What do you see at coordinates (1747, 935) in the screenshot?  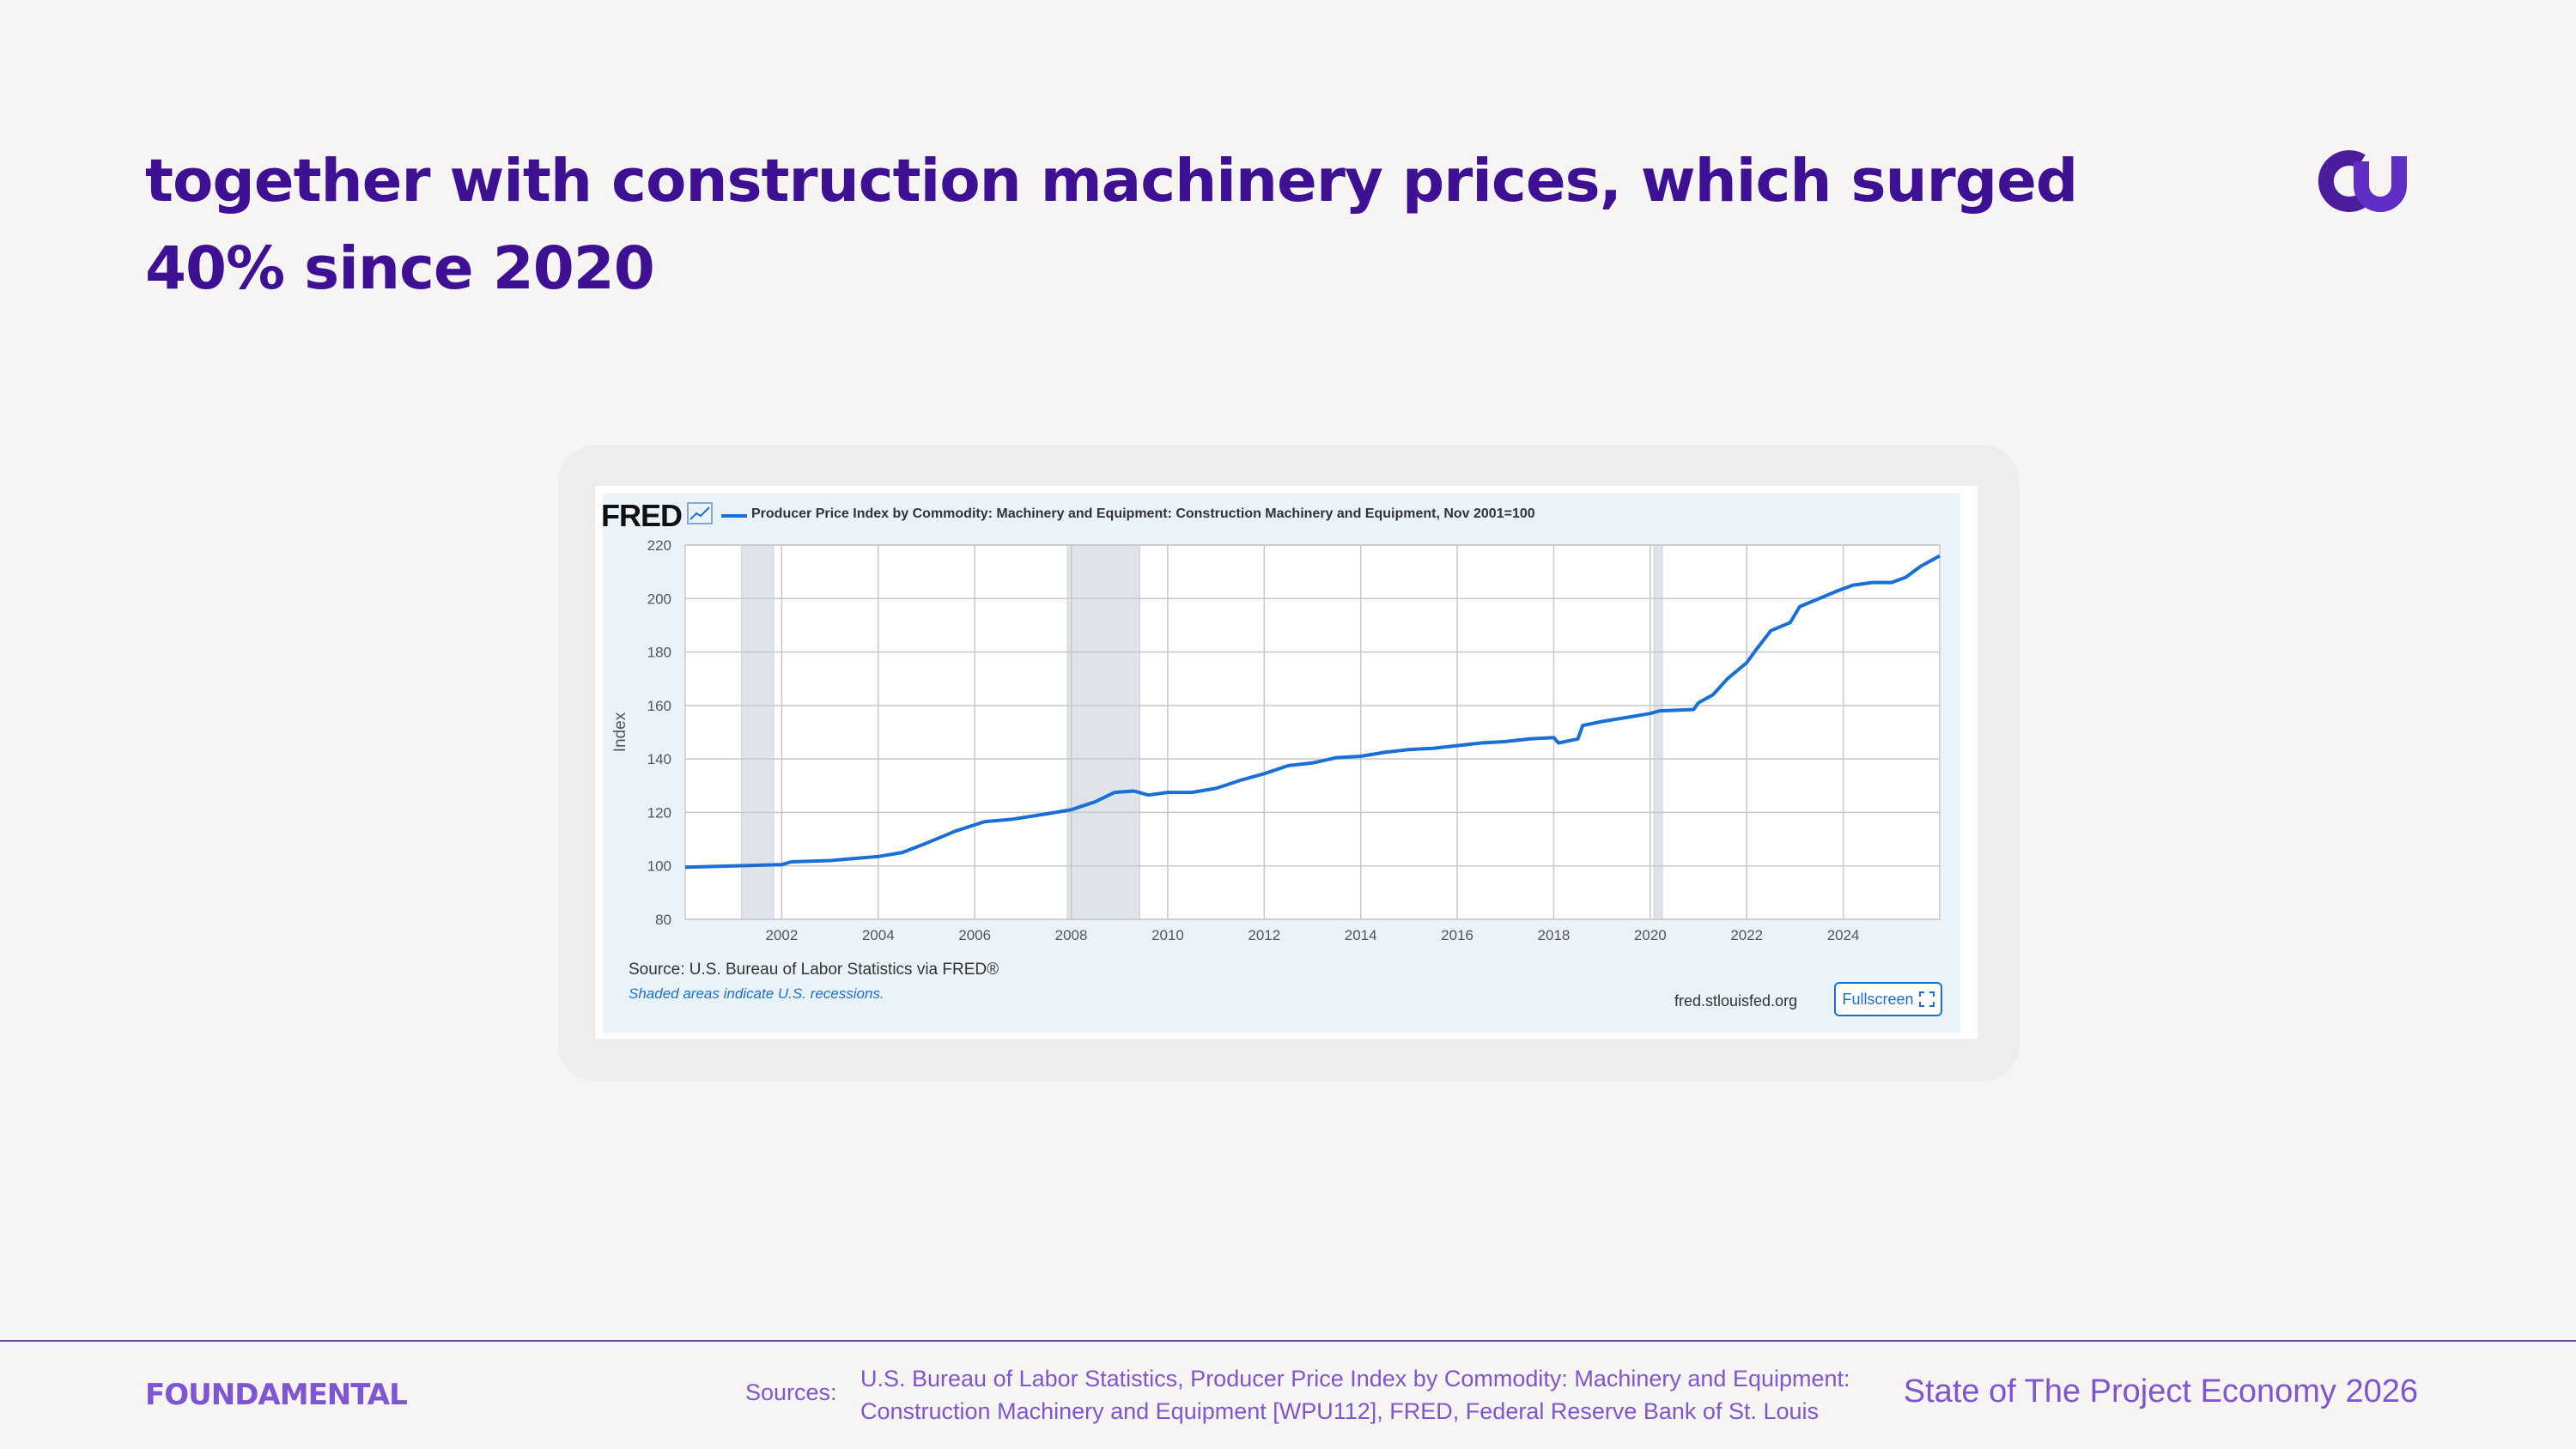 I see `x-tick-label: 2022` at bounding box center [1747, 935].